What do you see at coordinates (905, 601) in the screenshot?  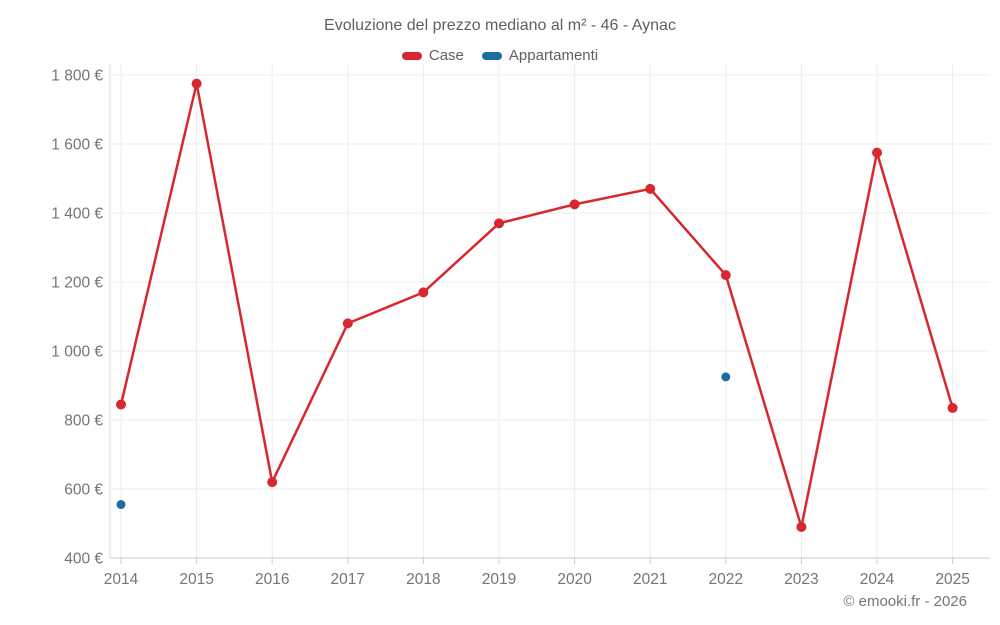 I see `attribution: © emooki.fr - 2026` at bounding box center [905, 601].